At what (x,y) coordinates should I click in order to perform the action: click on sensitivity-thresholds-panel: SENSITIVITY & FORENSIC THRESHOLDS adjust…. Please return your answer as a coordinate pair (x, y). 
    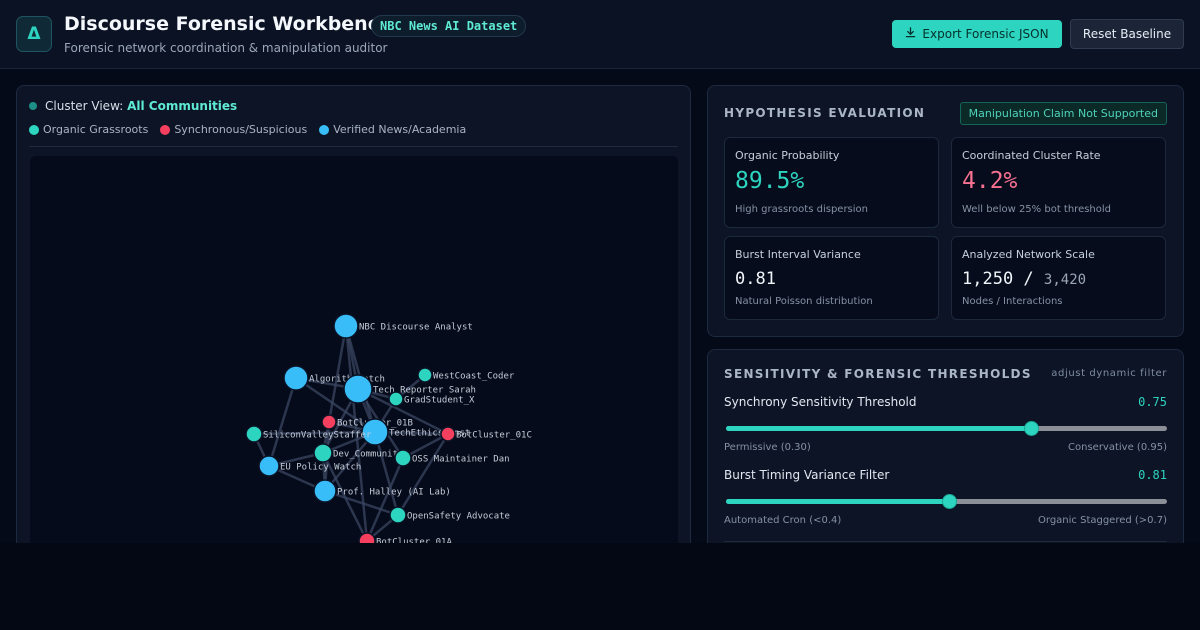
    Looking at the image, I should click on (945, 454).